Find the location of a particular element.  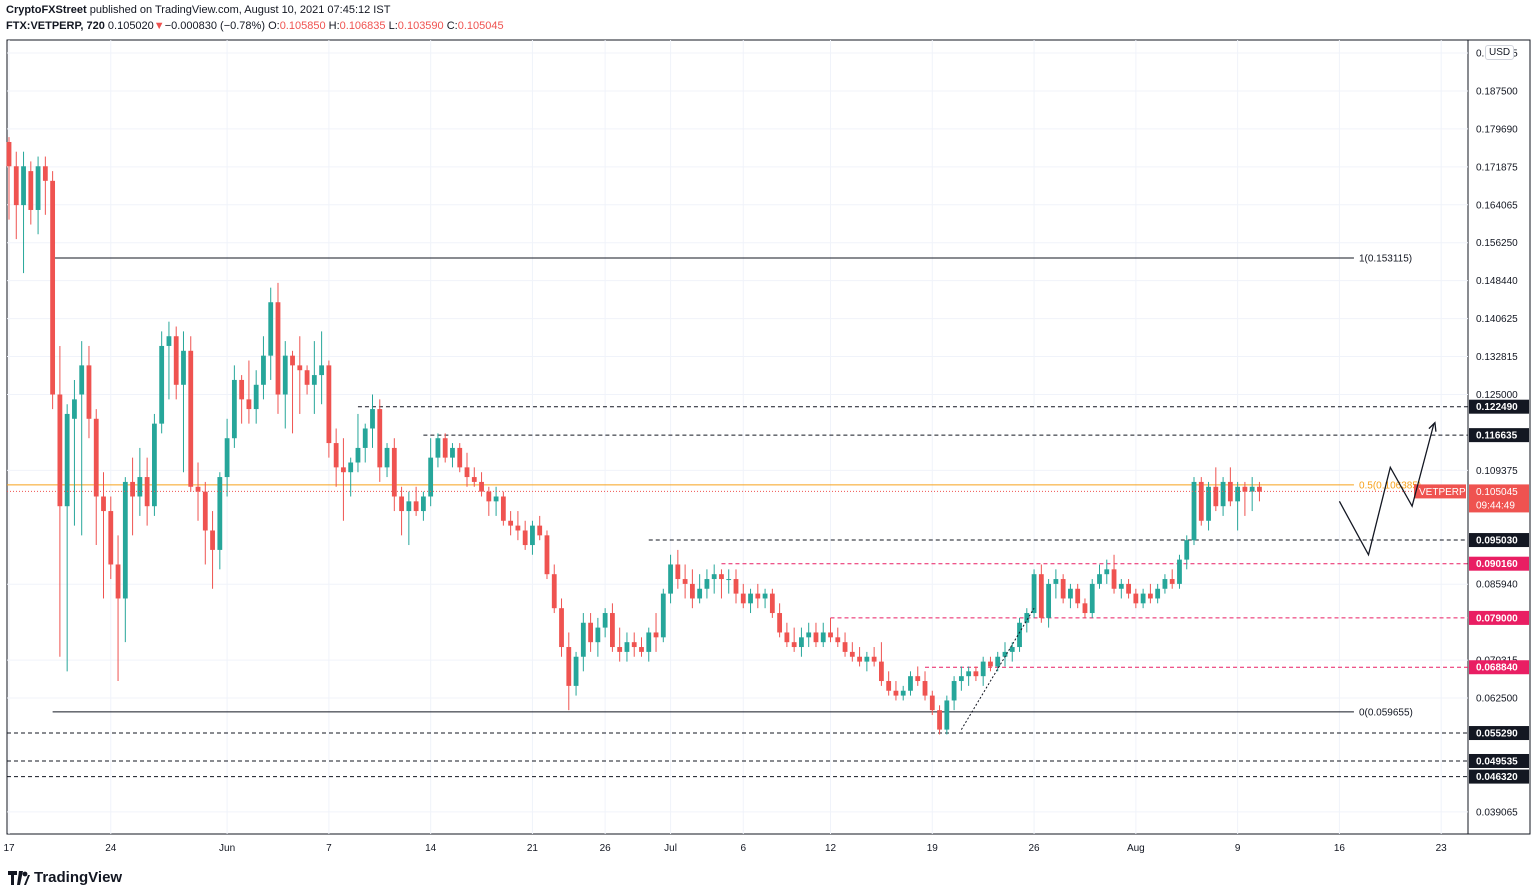

x-tick-label: Aug is located at coordinates (1136, 848).